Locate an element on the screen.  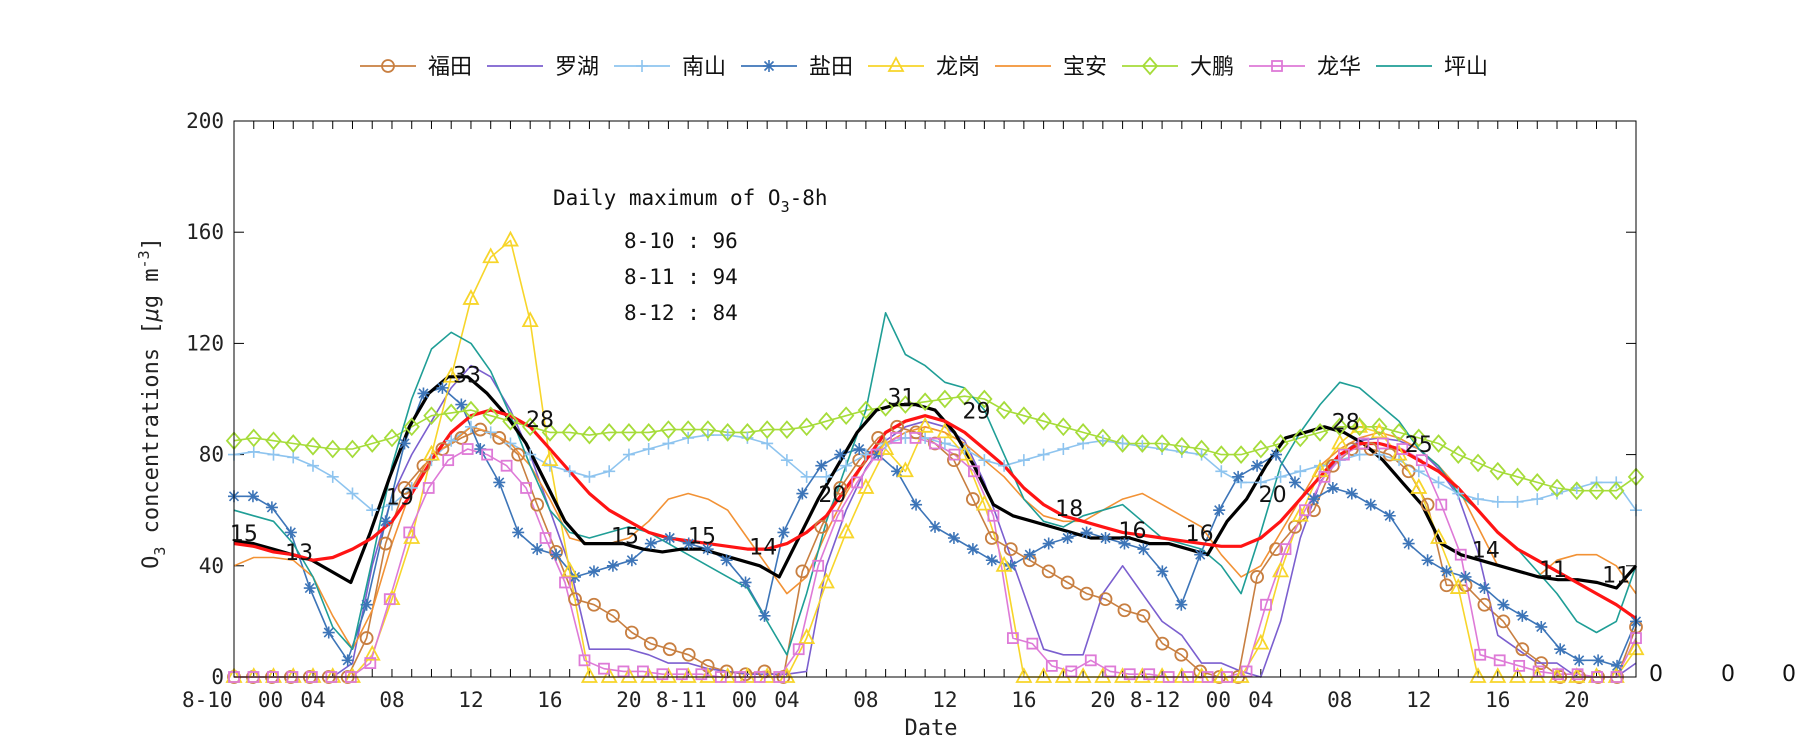
point-label: 16 is located at coordinates (1200, 534).